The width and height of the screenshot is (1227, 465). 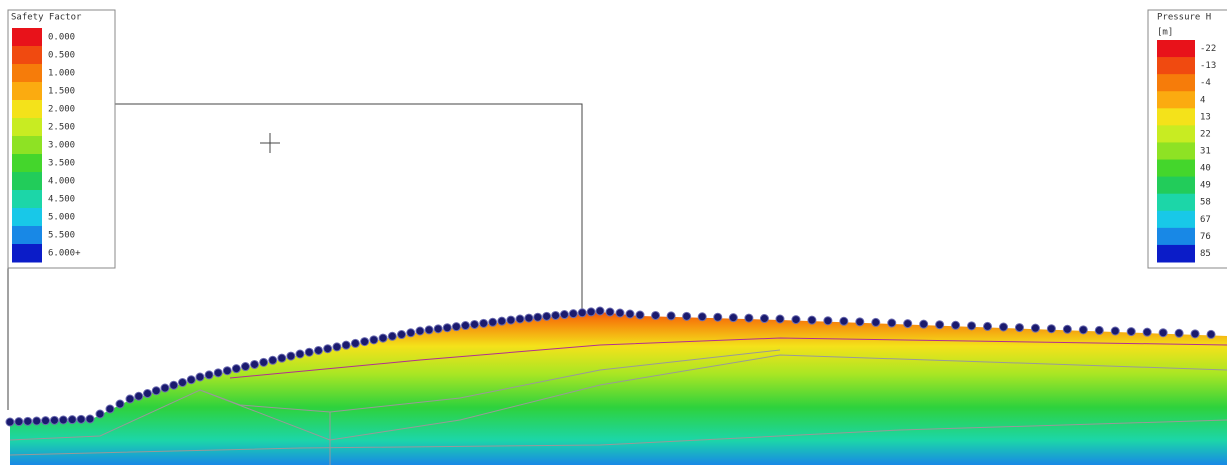 I want to click on legend-label: 1.500, so click(x=61, y=92).